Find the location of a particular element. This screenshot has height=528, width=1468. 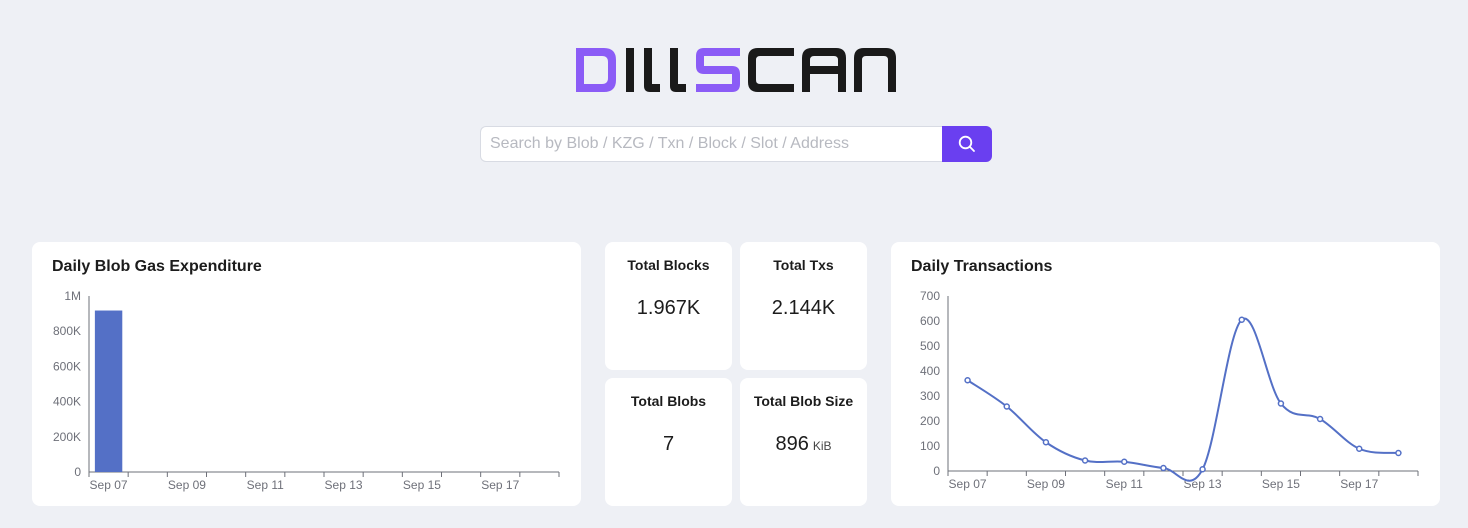

stat-value: 1.967K is located at coordinates (668, 308).